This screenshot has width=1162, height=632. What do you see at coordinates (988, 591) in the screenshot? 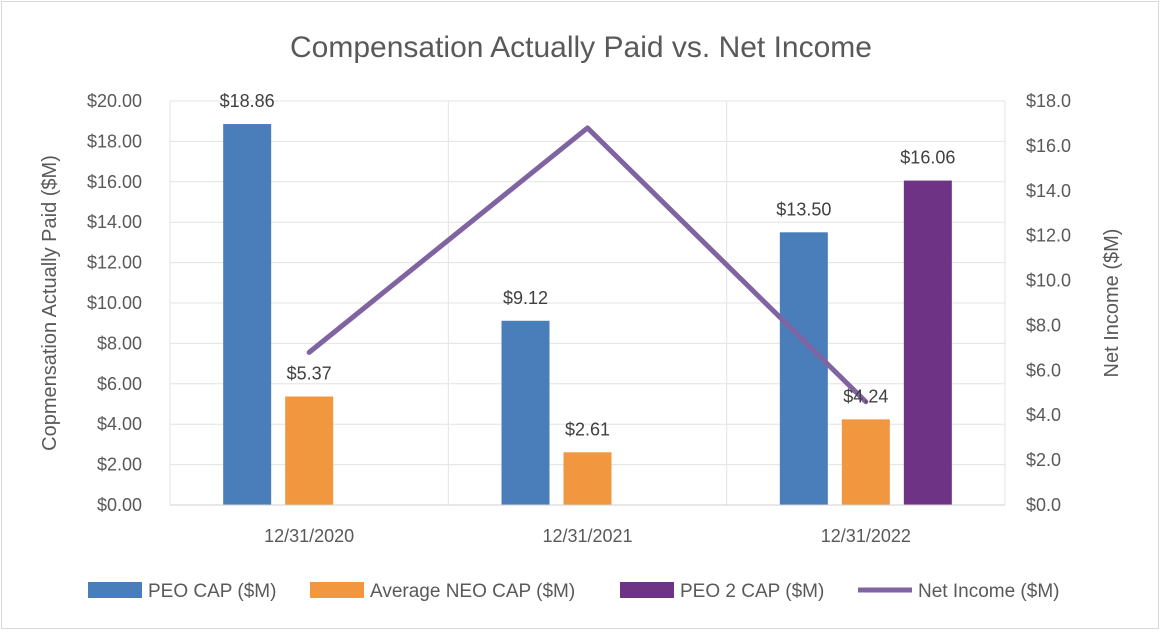
I see `legend-label: Net Income ($M)` at bounding box center [988, 591].